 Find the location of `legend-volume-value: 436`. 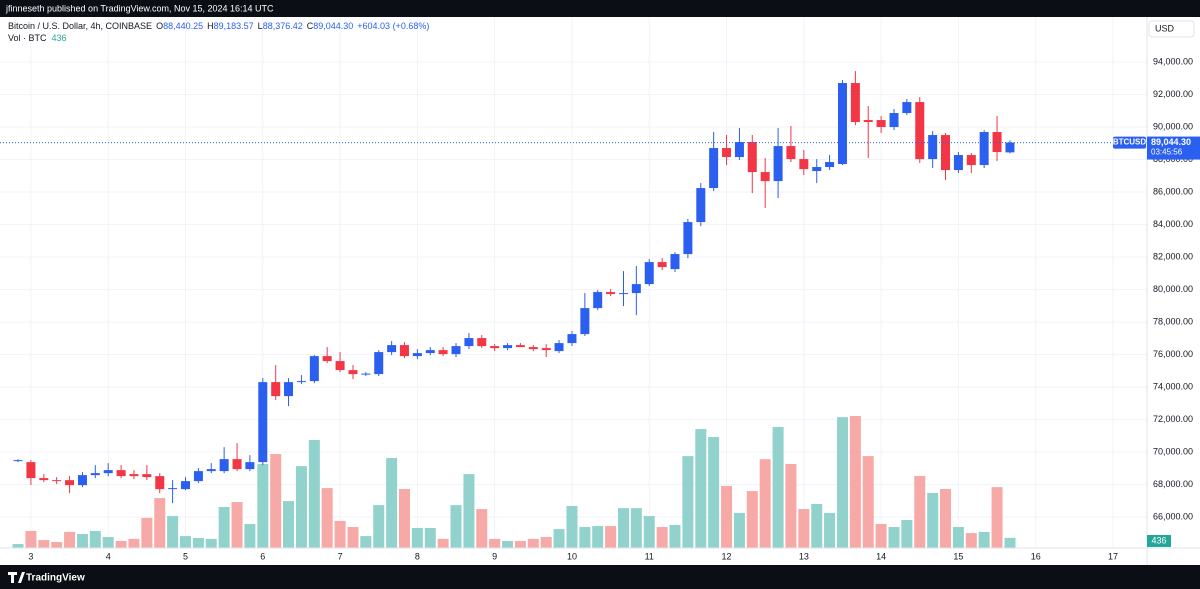

legend-volume-value: 436 is located at coordinates (59, 38).